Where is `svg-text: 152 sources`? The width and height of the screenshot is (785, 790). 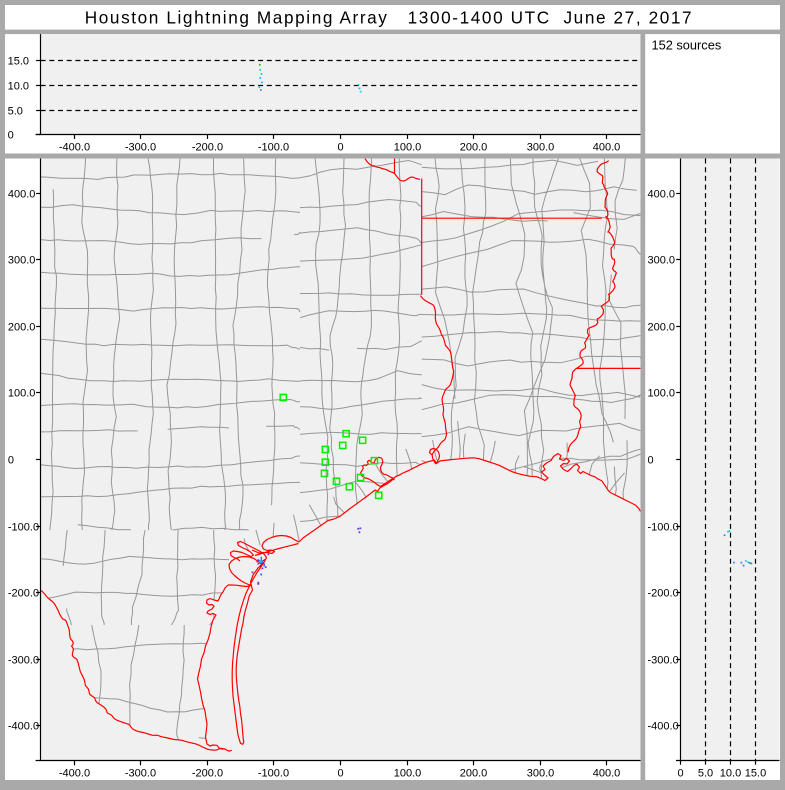
svg-text: 152 sources is located at coordinates (687, 45).